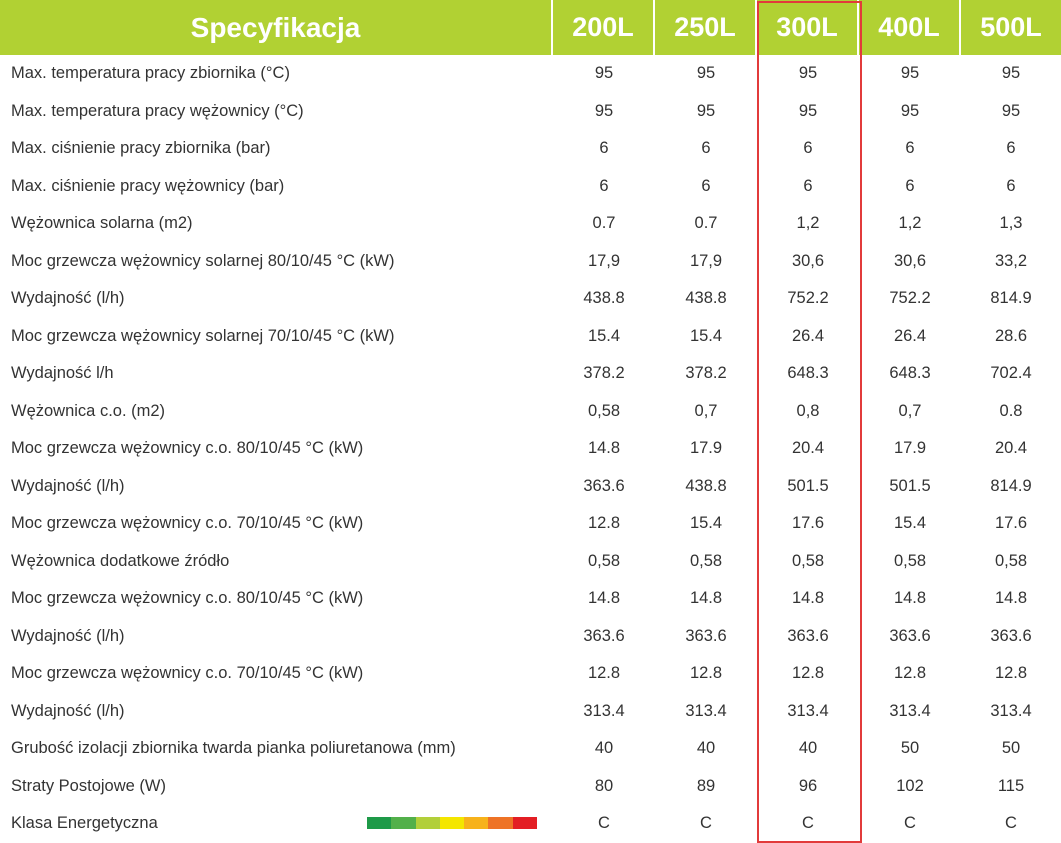 This screenshot has height=843, width=1061. I want to click on row-label: Klasa Energetyczna, so click(84, 823).